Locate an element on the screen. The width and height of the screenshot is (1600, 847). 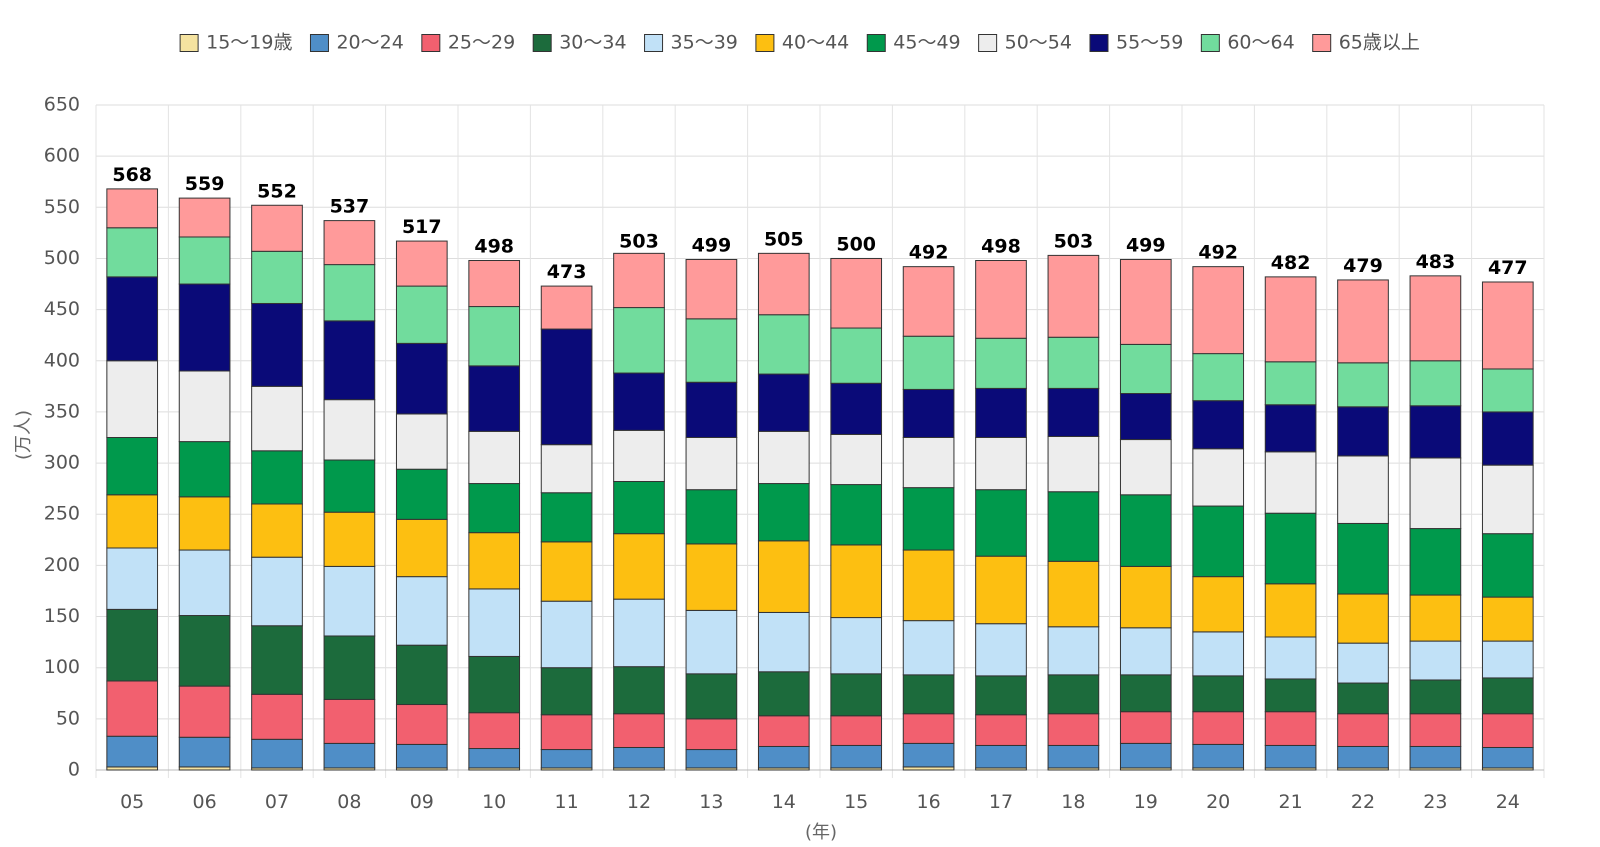
bar-segment-21-s5 is located at coordinates (1290, 610).